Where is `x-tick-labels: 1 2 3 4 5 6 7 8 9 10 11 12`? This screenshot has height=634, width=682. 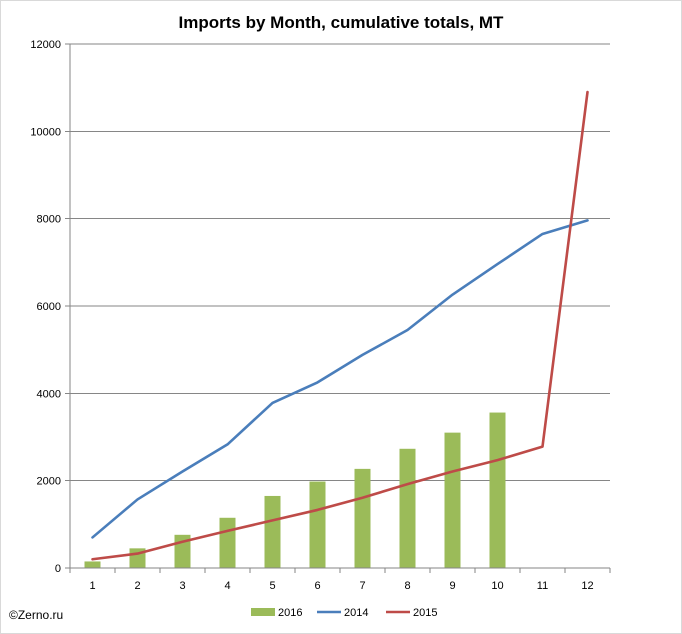
x-tick-labels: 1 2 3 4 5 6 7 8 9 10 11 12 is located at coordinates (341, 586).